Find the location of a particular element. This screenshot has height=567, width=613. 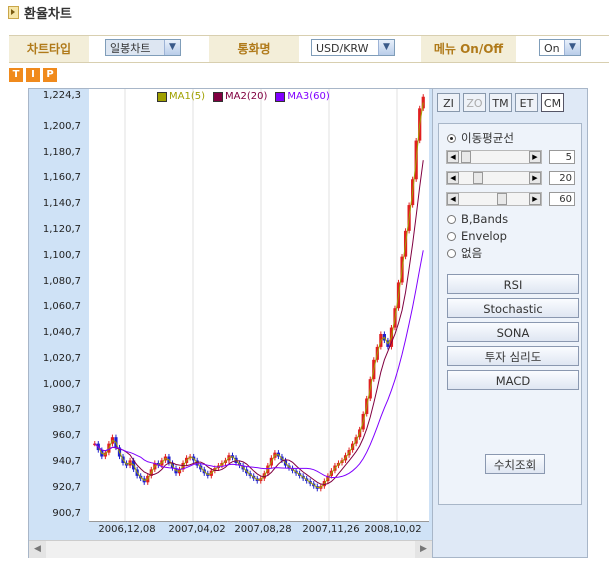

chart-type-label: 차트타입 is located at coordinates (49, 49).